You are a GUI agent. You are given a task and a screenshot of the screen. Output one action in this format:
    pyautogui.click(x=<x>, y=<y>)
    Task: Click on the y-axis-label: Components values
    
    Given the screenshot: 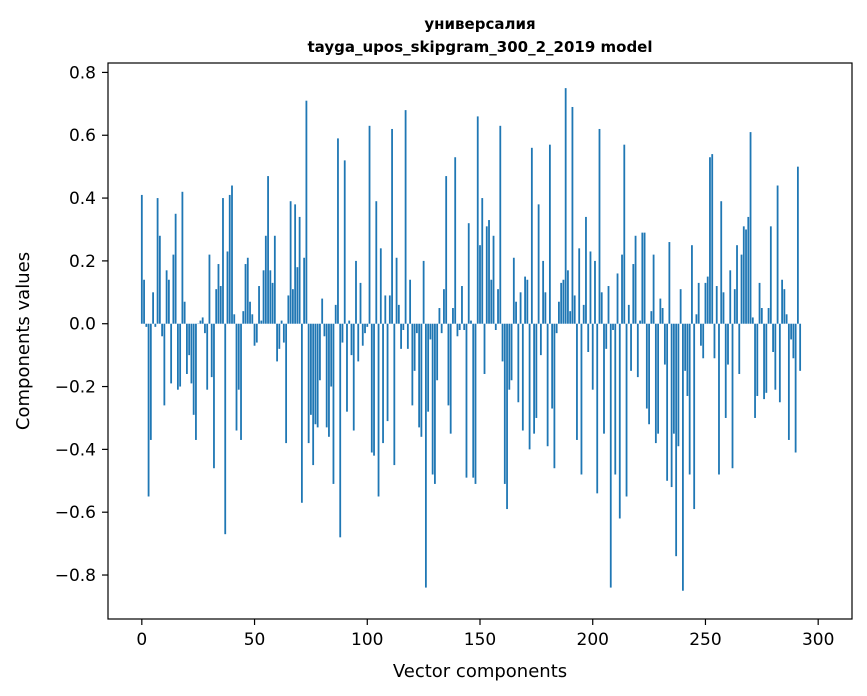 What is the action you would take?
    pyautogui.click(x=23, y=341)
    